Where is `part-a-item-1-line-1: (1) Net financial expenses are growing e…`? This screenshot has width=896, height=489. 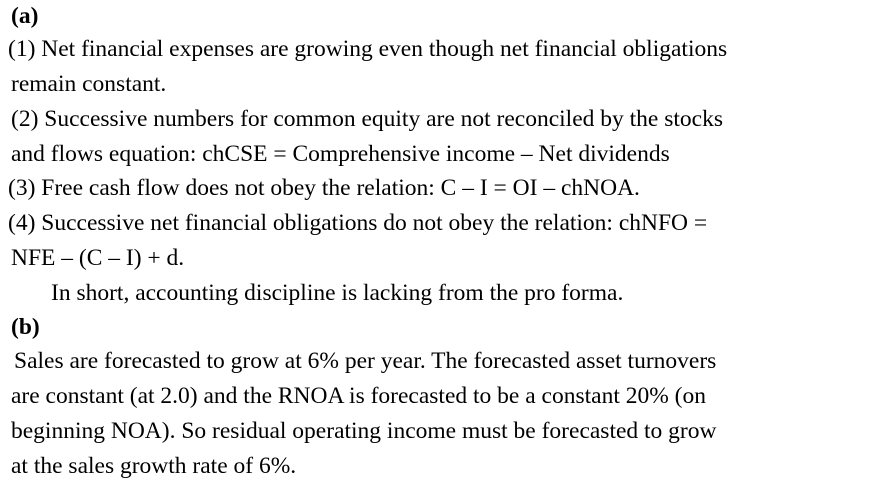 part-a-item-1-line-1: (1) Net financial expenses are growing e… is located at coordinates (368, 49).